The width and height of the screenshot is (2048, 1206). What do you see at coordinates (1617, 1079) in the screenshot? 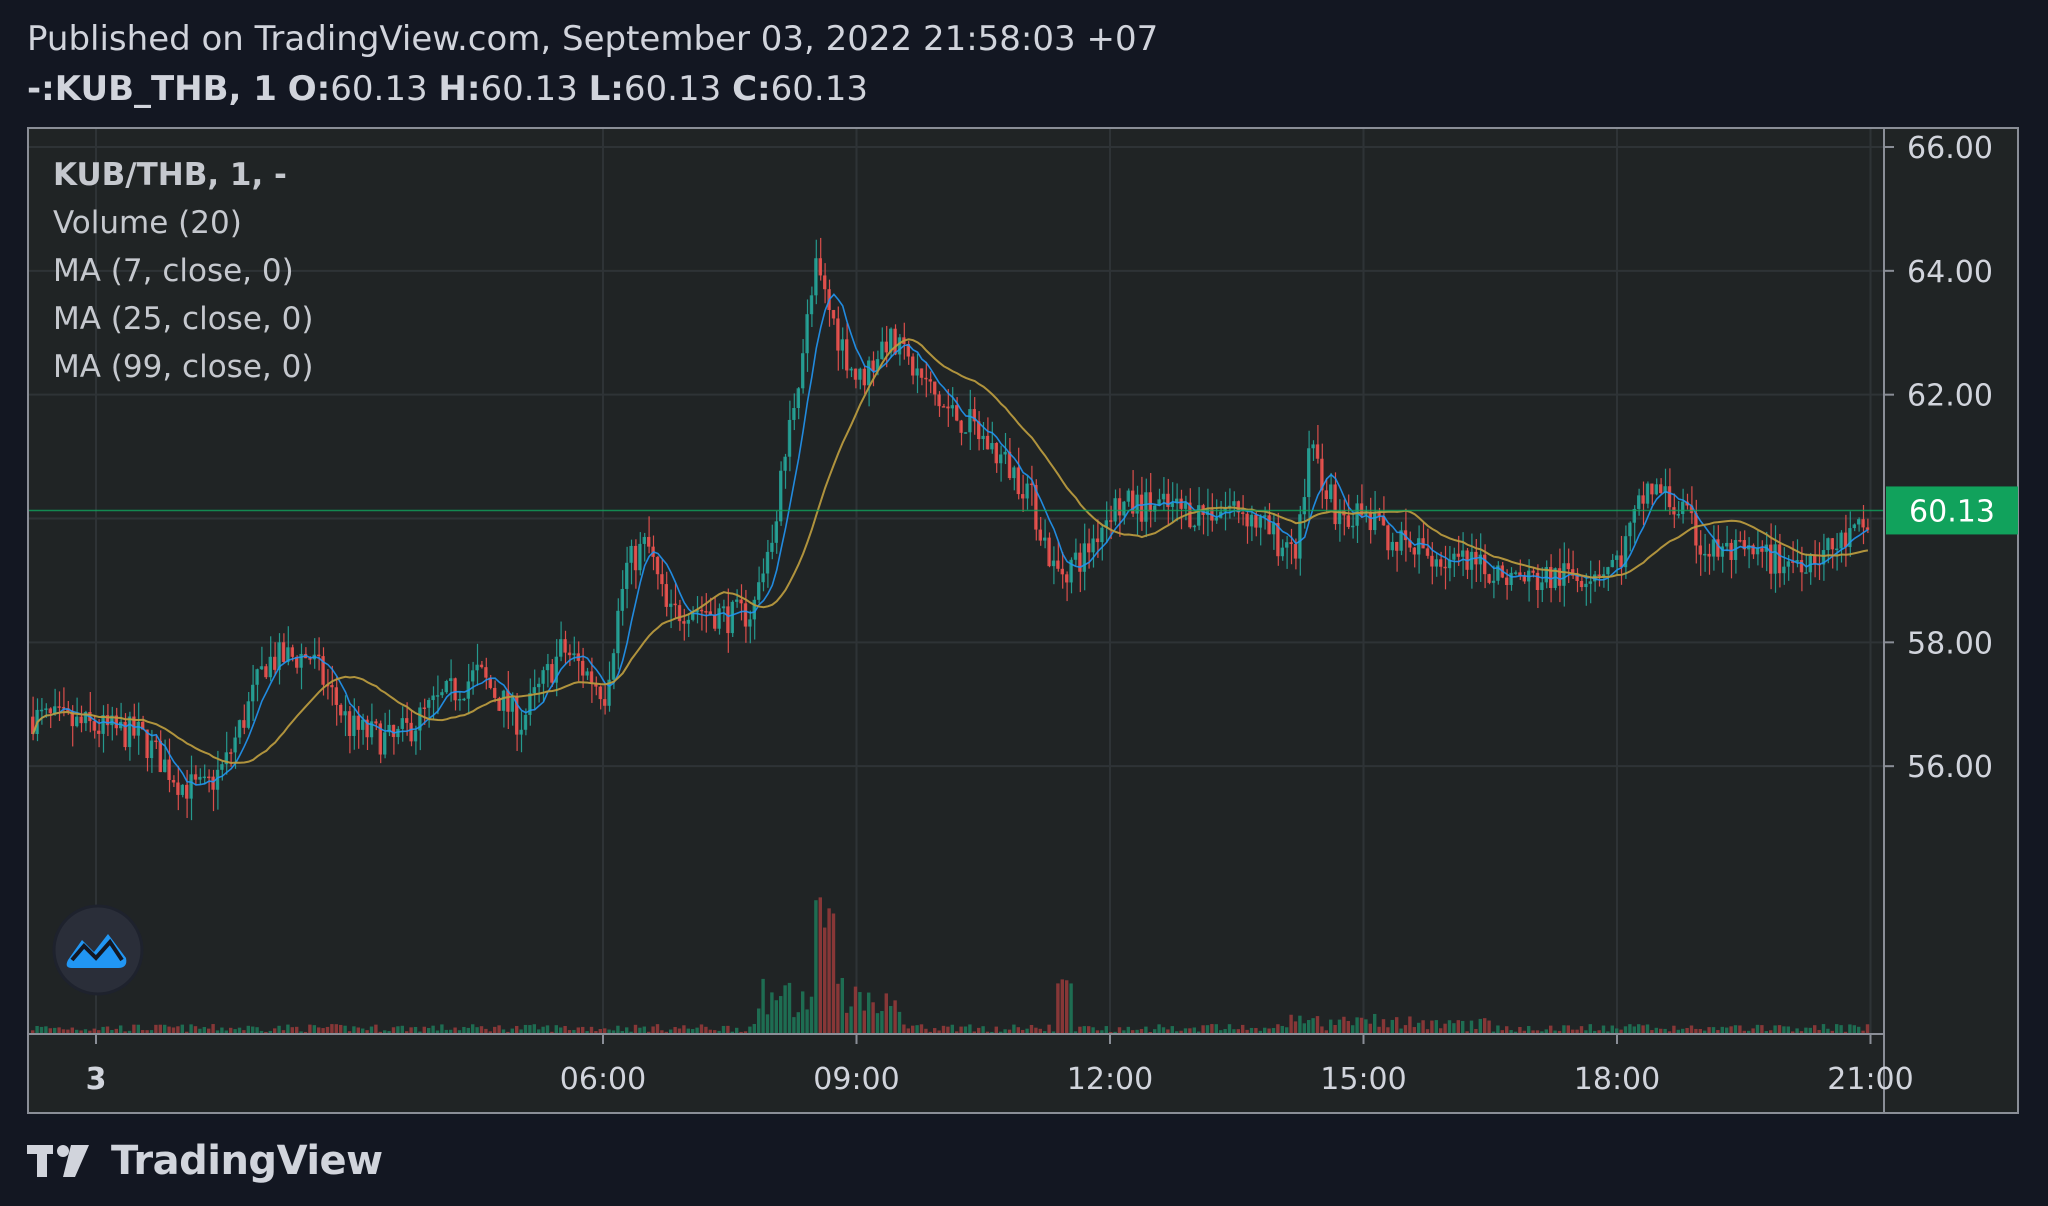
I see `x-tick-label: 18:00` at bounding box center [1617, 1079].